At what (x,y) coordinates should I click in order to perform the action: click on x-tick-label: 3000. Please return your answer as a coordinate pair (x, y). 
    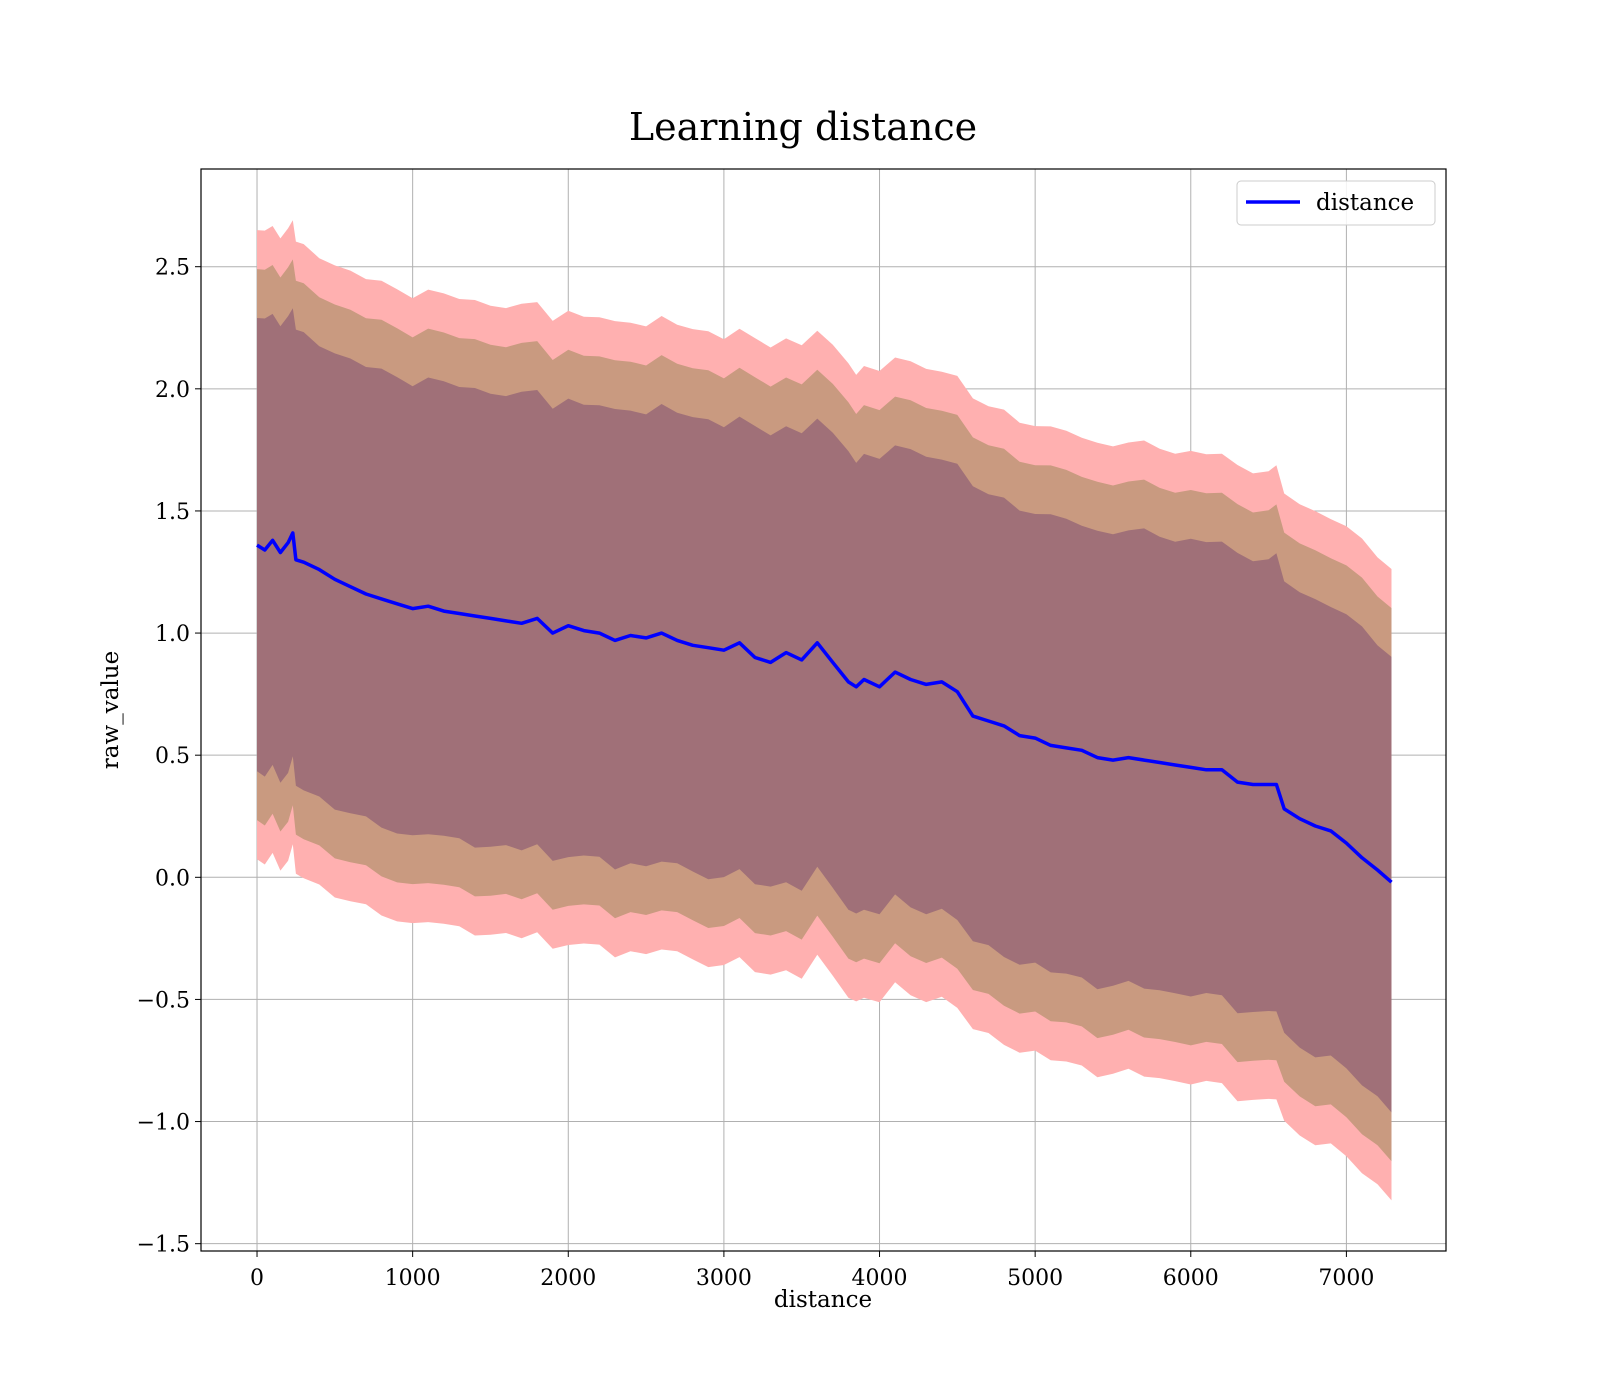
    Looking at the image, I should click on (724, 1278).